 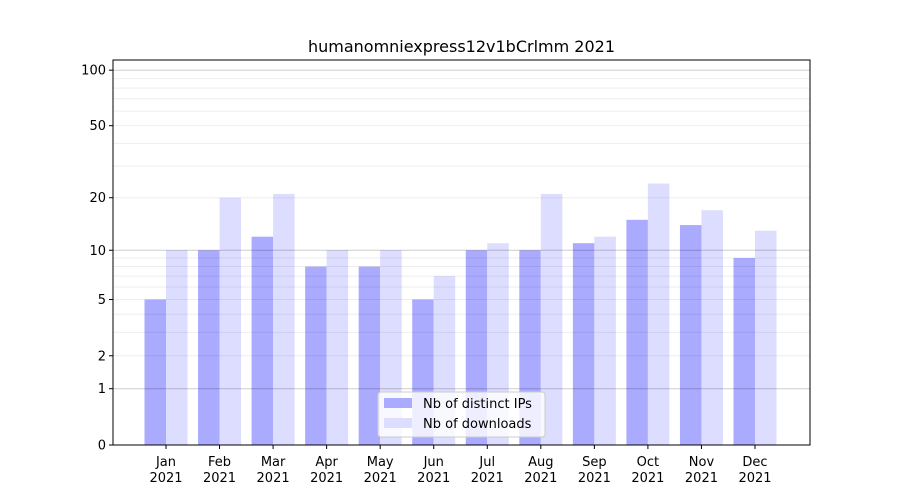 I want to click on x-tick-label: Mar 2021, so click(x=273, y=470).